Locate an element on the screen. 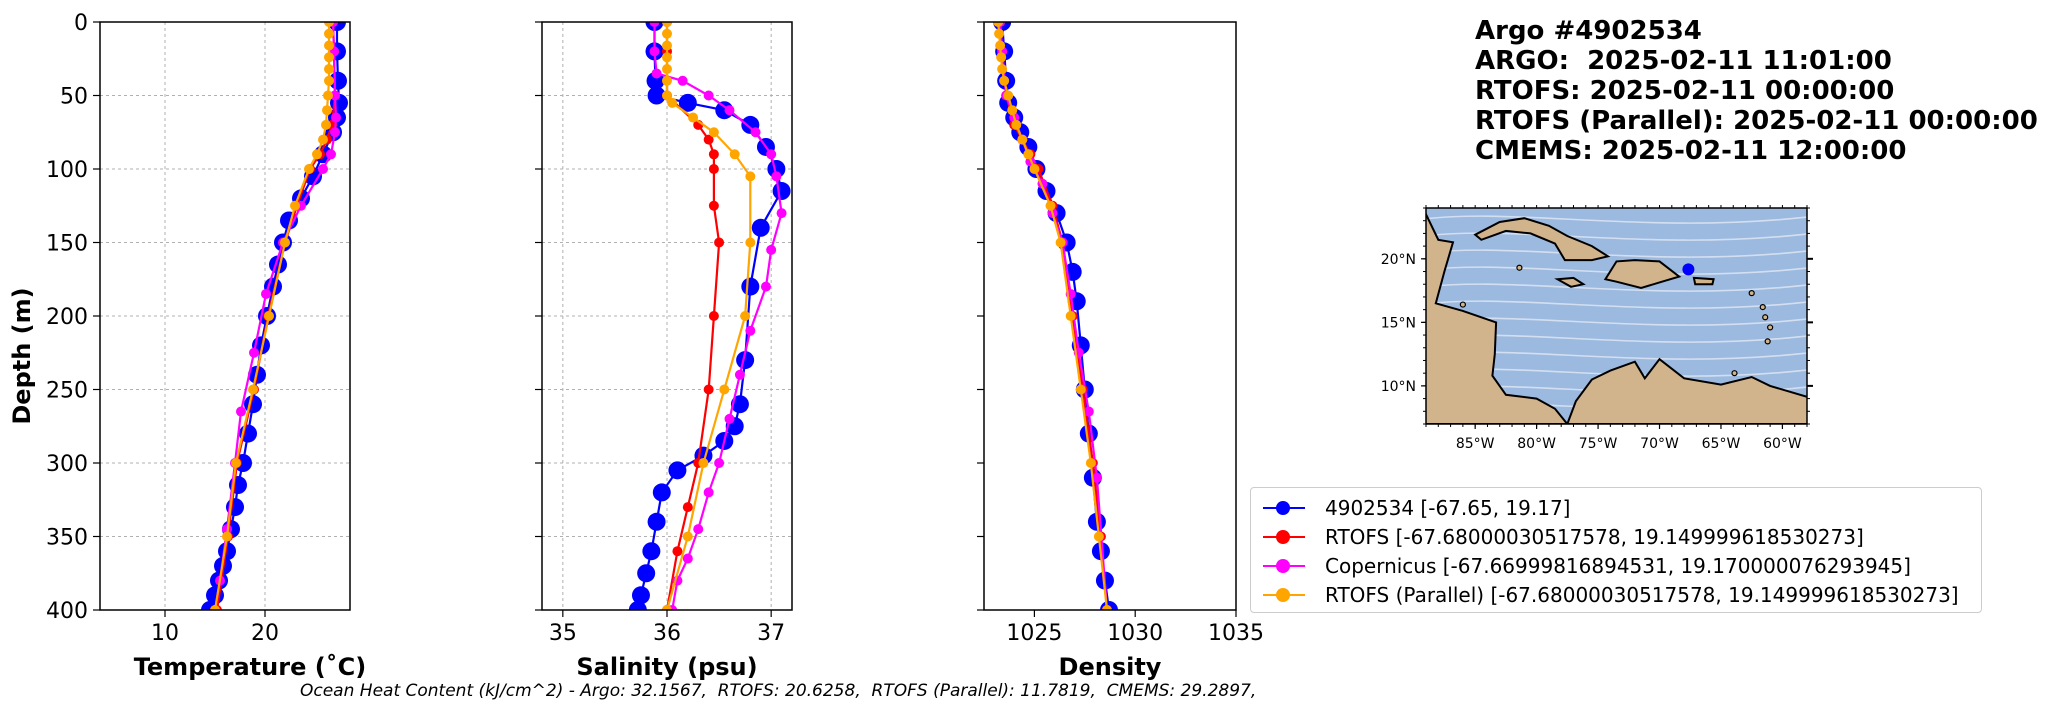 The height and width of the screenshot is (712, 2049). map-x-tick-label: 80°W is located at coordinates (1536, 444).